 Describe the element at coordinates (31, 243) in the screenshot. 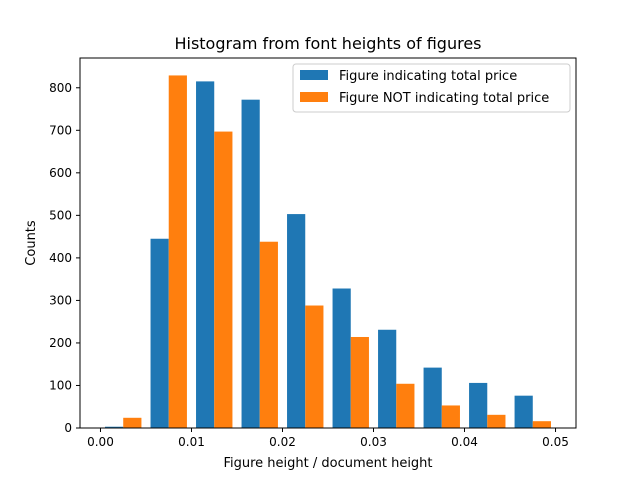

I see `y-axis-label: Counts` at that location.